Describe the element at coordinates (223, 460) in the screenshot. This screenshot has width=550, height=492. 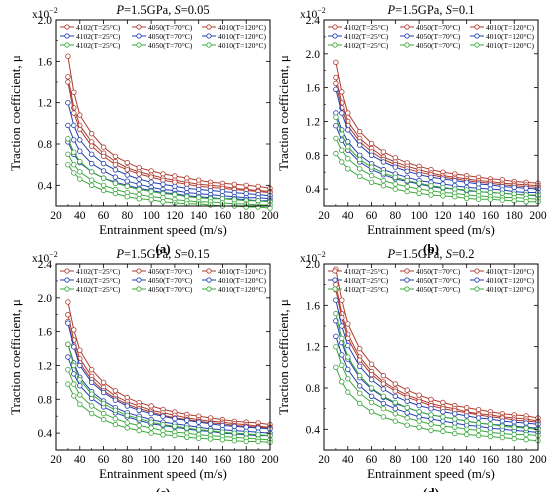
I see `x-tick-label: 160` at that location.